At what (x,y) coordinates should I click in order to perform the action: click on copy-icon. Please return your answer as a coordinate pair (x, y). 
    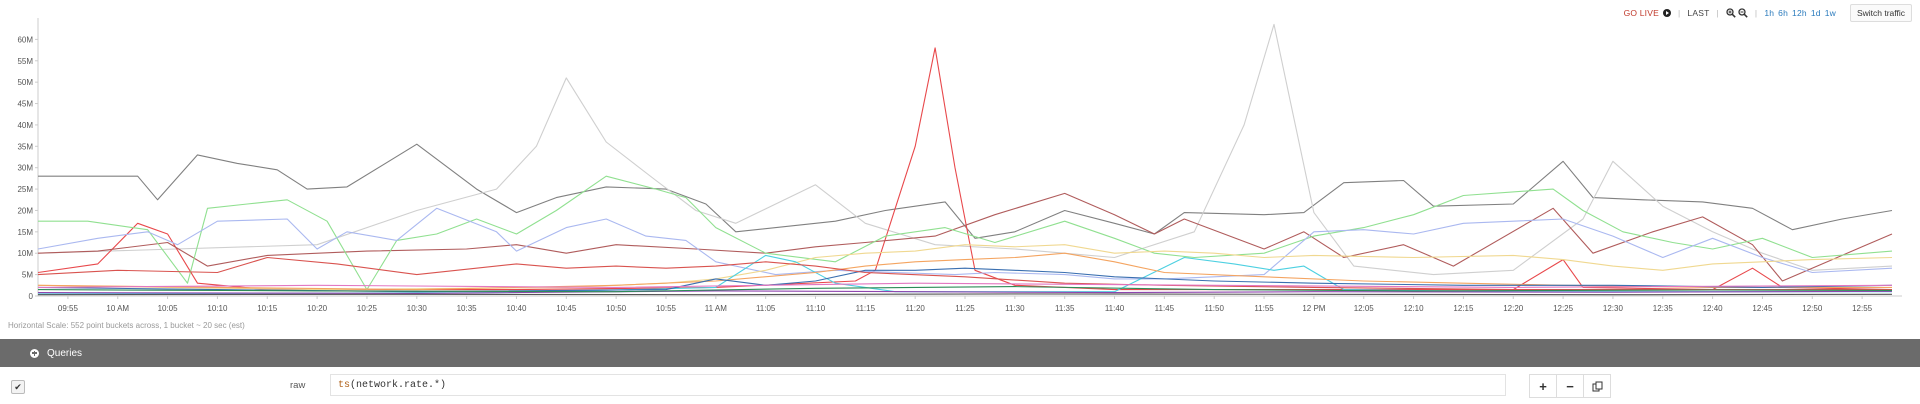
    Looking at the image, I should click on (1597, 386).